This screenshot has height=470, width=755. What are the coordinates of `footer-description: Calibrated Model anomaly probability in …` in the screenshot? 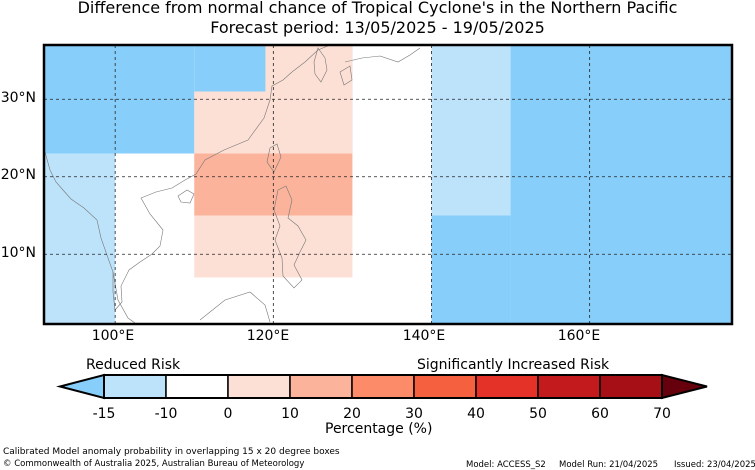 It's located at (171, 452).